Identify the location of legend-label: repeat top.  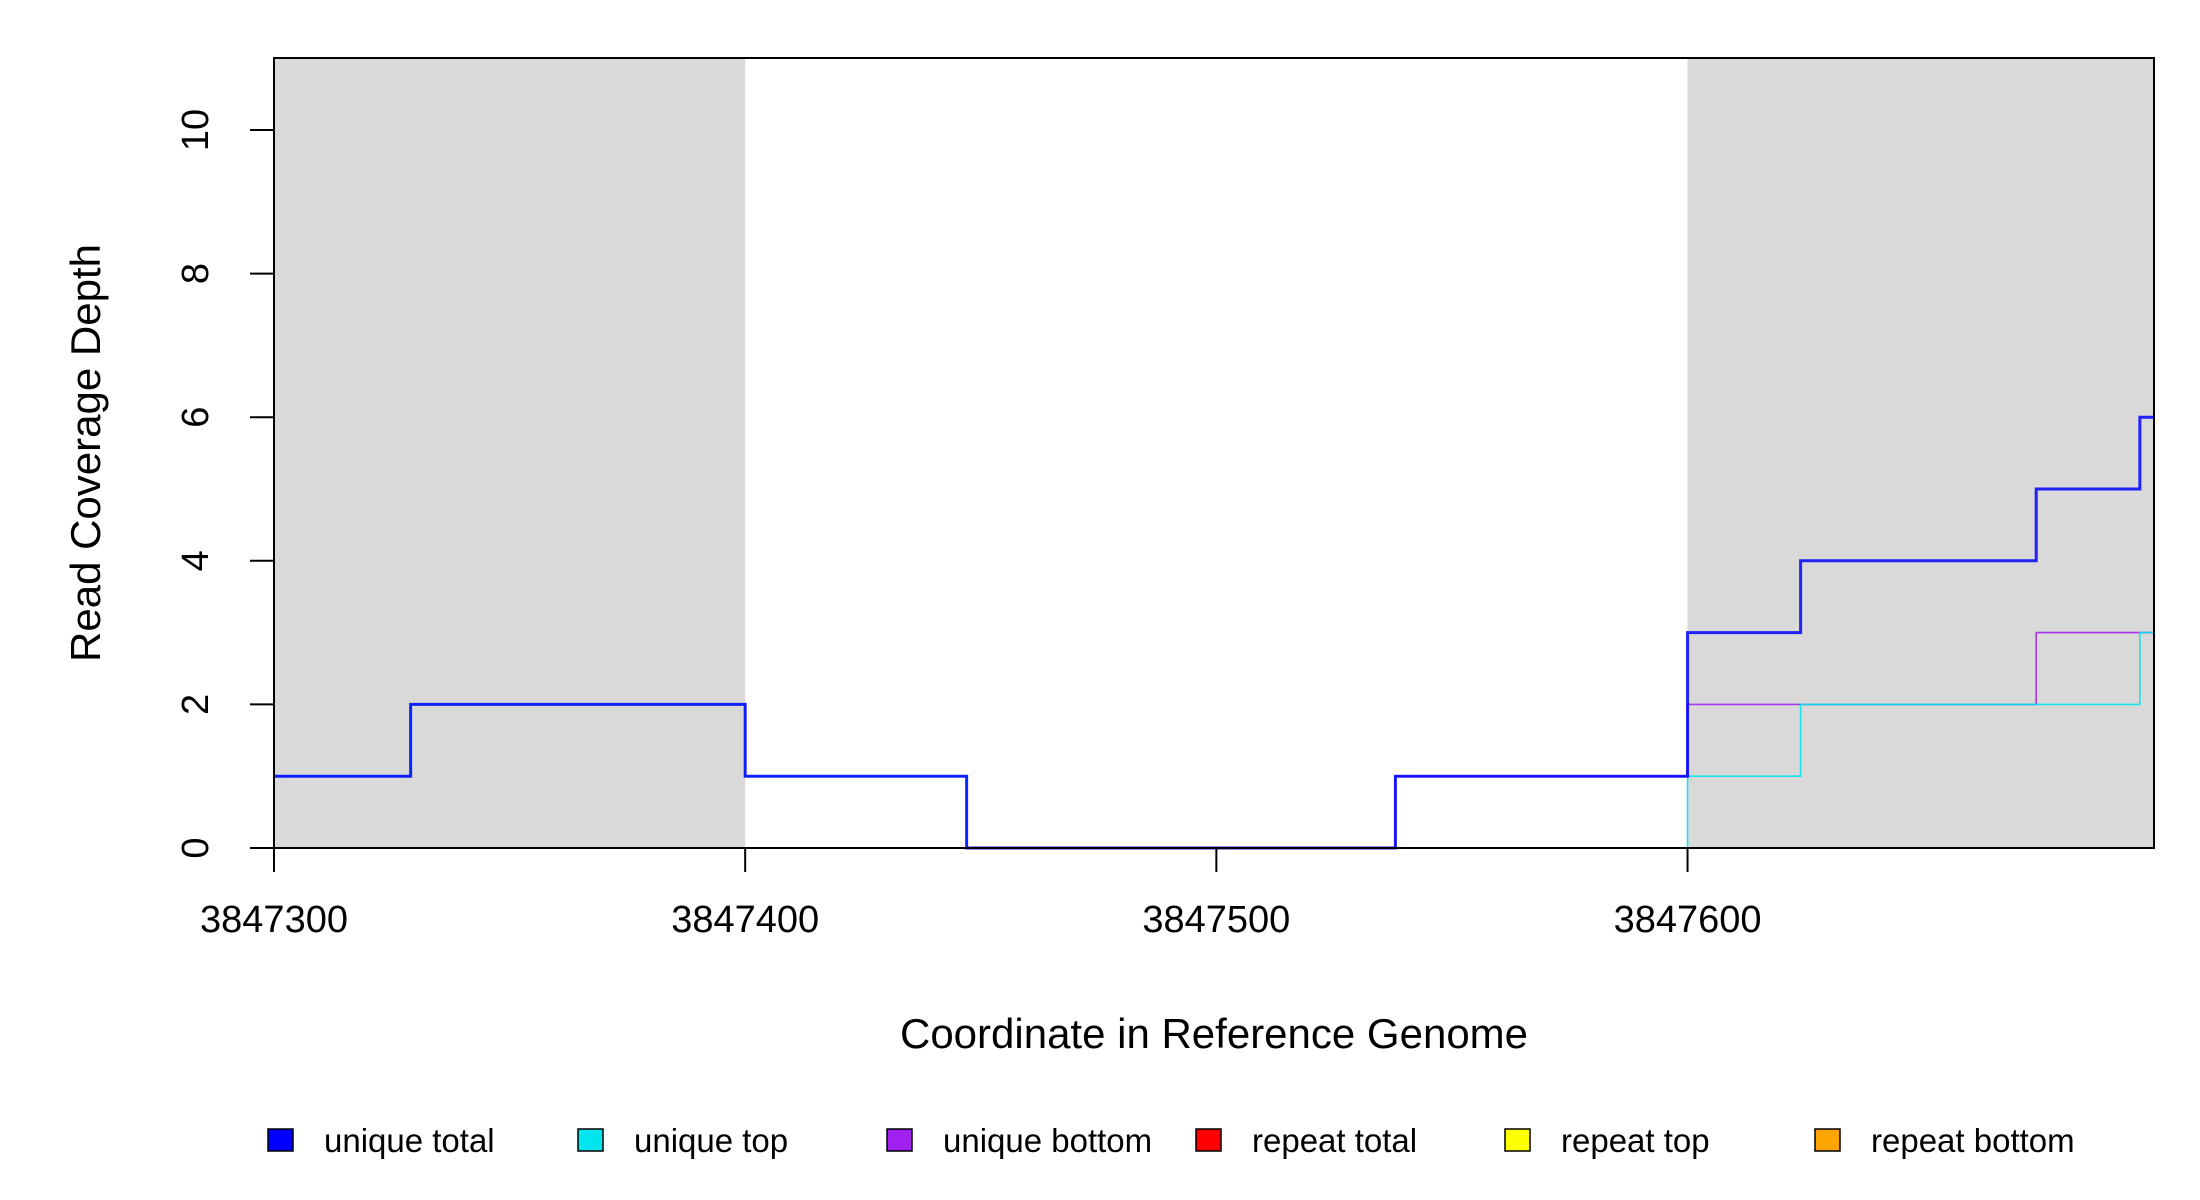
(1635, 1140).